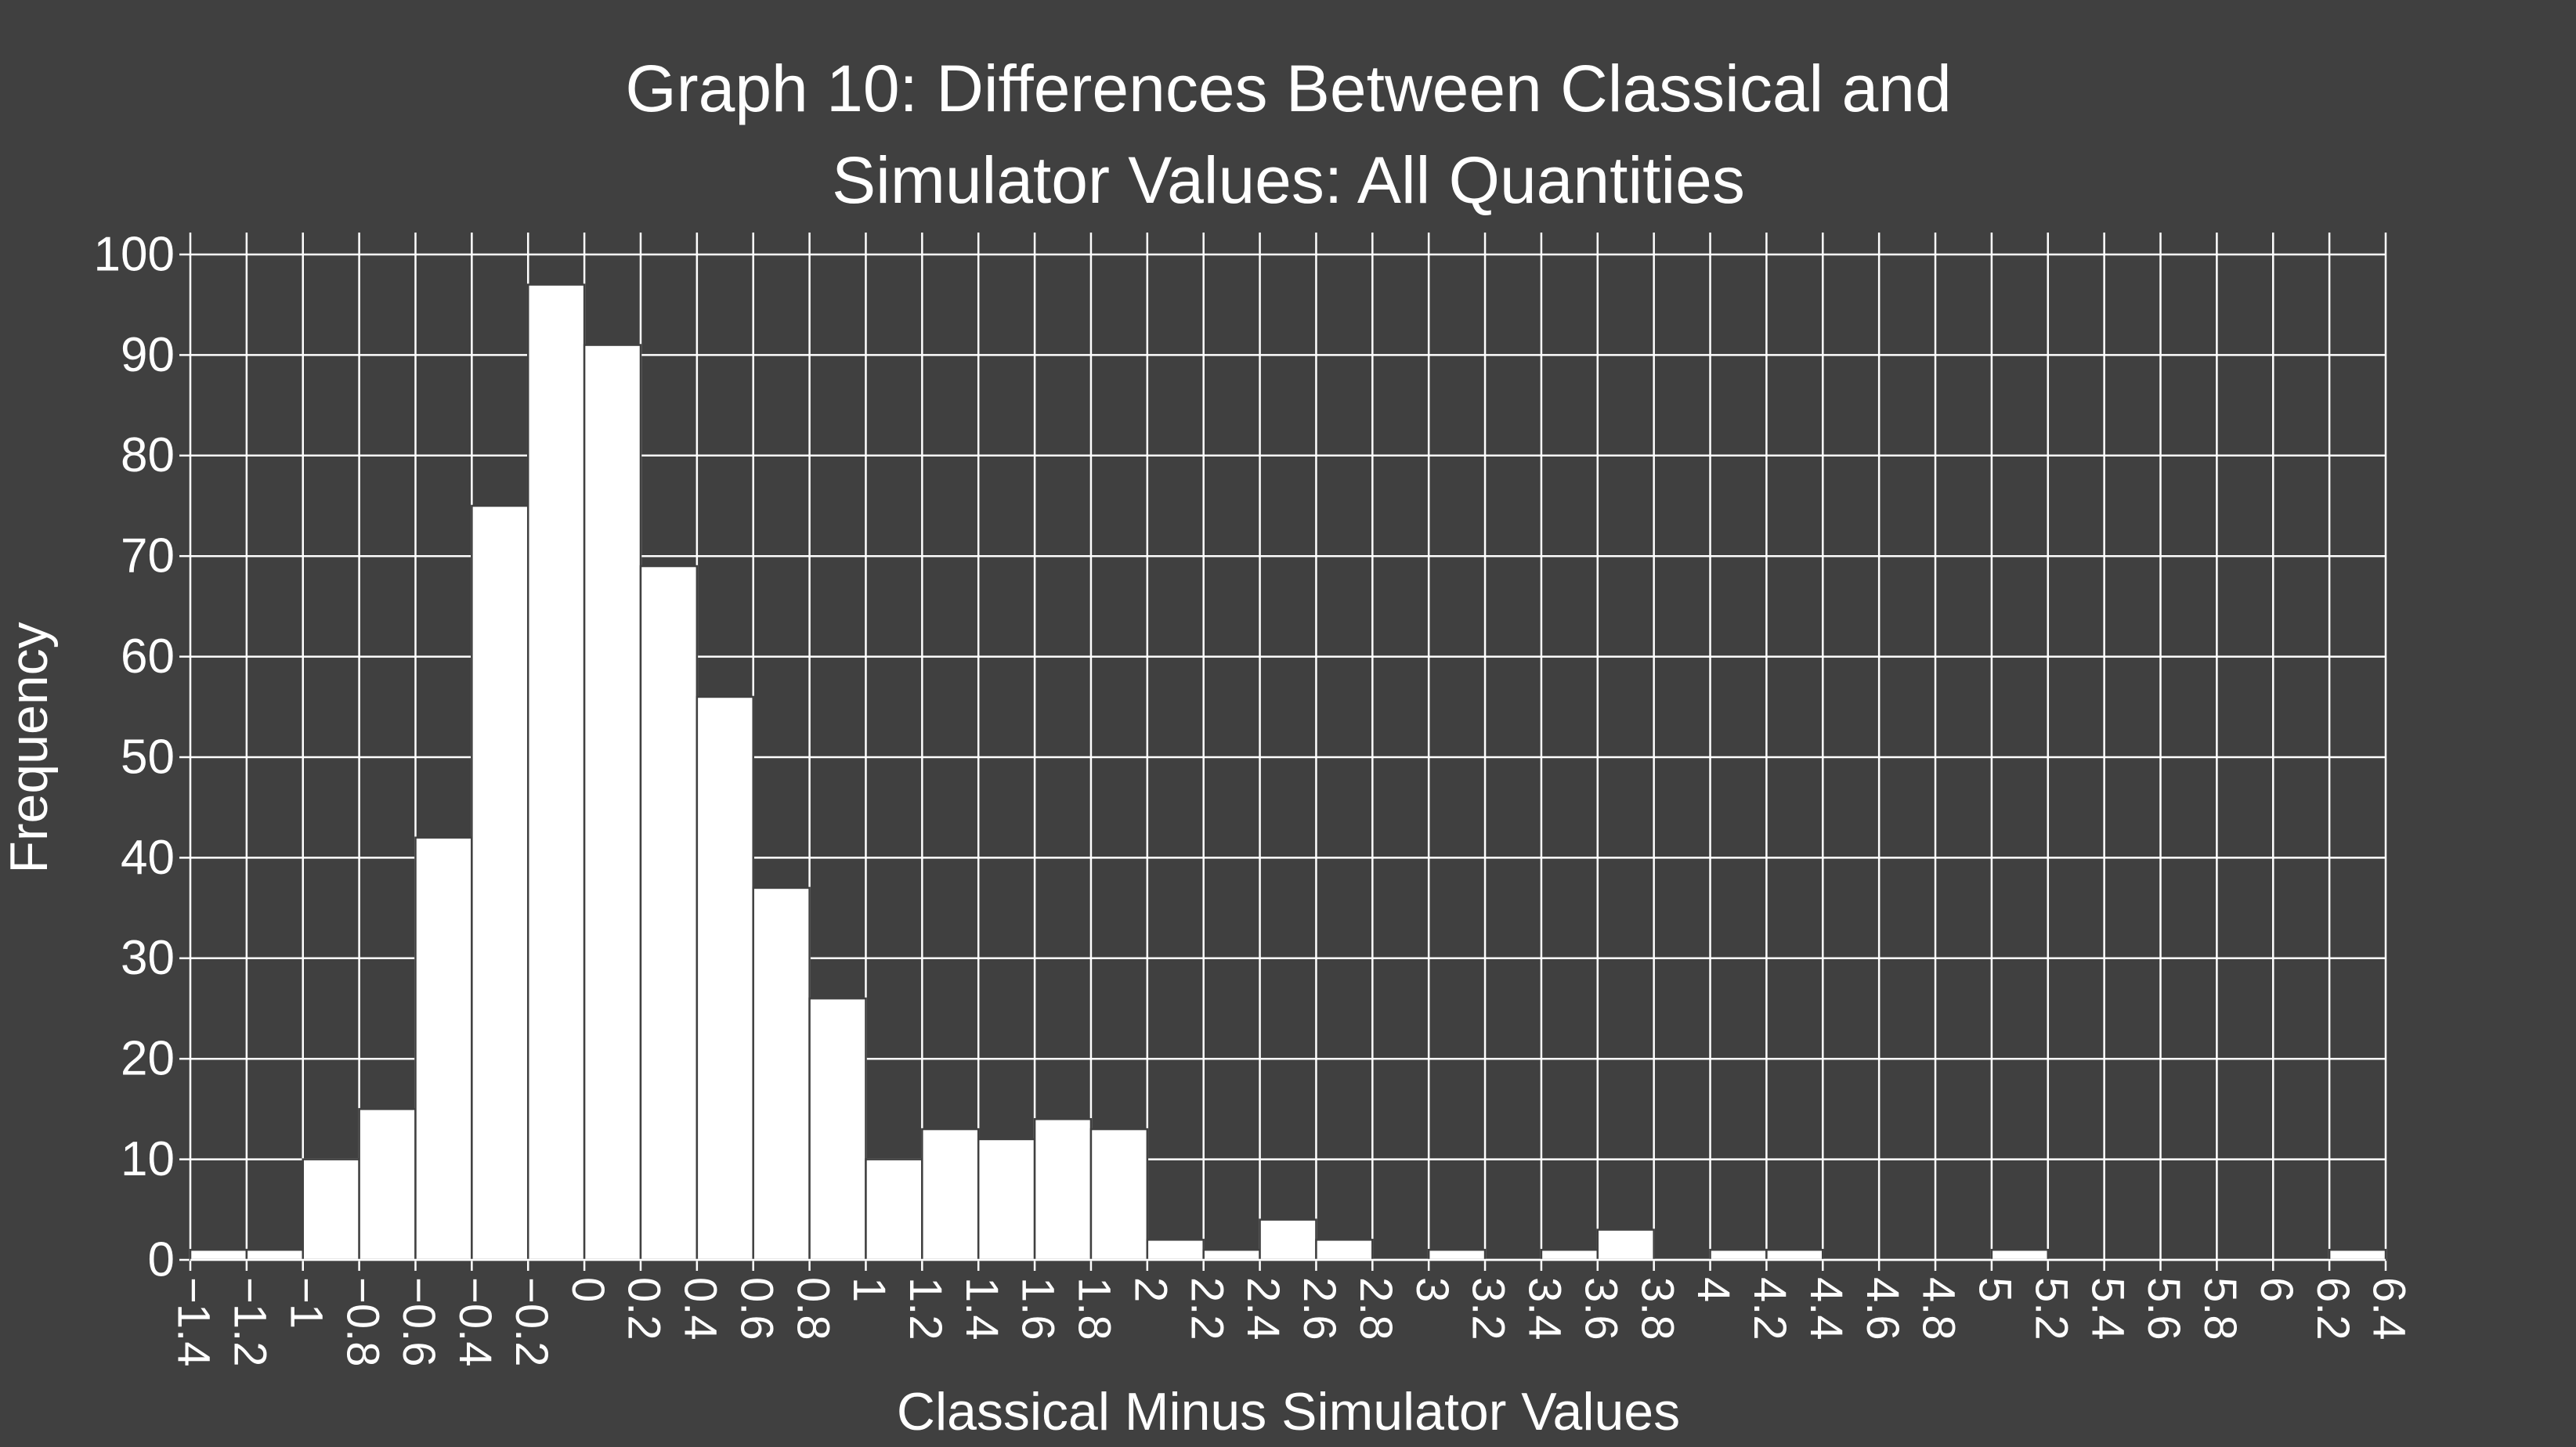  Describe the element at coordinates (305, 1303) in the screenshot. I see `x-tick-label: −1` at that location.